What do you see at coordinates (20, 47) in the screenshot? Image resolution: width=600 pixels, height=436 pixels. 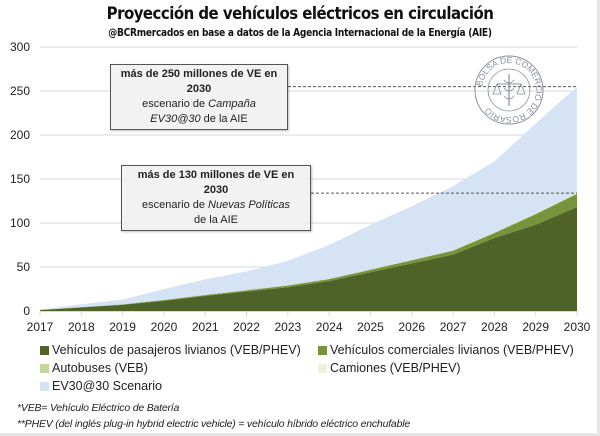 I see `y-tick-label-300: 300` at bounding box center [20, 47].